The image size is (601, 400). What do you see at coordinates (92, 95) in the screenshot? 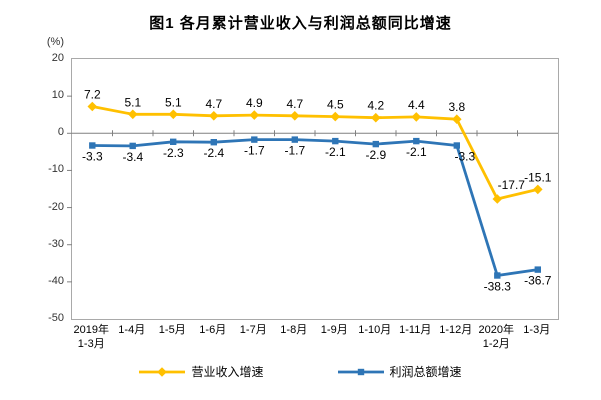
I see `svg-text: 7.2` at bounding box center [92, 95].